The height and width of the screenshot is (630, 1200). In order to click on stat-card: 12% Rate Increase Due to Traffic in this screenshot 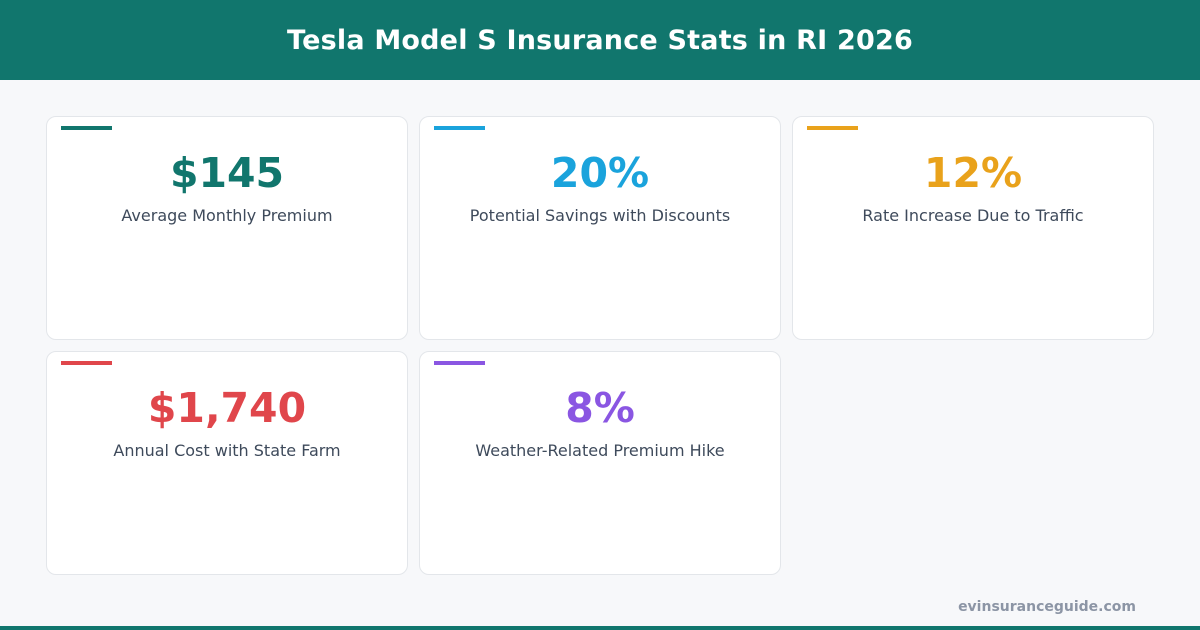, I will do `click(973, 228)`.